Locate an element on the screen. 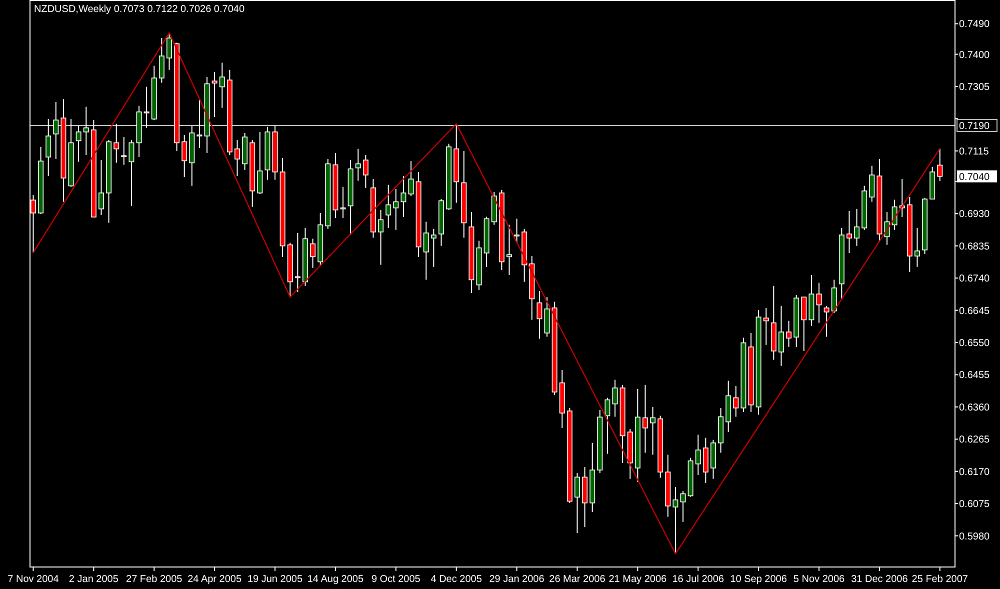 Image resolution: width=1000 pixels, height=589 pixels. y-tick-label: 0.7305 is located at coordinates (974, 87).